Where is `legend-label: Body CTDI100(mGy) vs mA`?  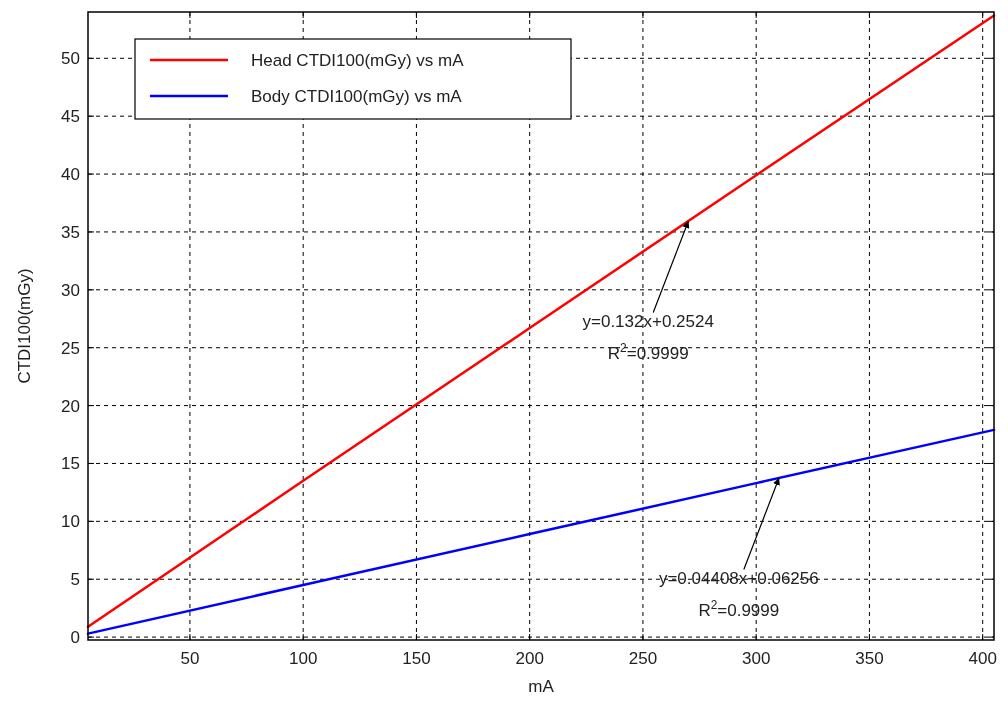
legend-label: Body CTDI100(mGy) vs mA is located at coordinates (357, 96).